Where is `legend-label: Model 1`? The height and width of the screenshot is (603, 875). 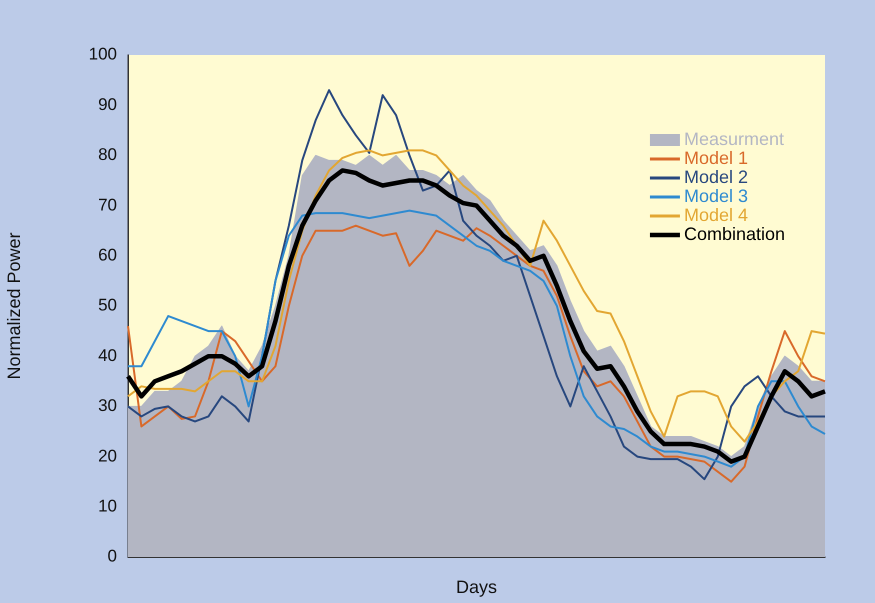 legend-label: Model 1 is located at coordinates (716, 158).